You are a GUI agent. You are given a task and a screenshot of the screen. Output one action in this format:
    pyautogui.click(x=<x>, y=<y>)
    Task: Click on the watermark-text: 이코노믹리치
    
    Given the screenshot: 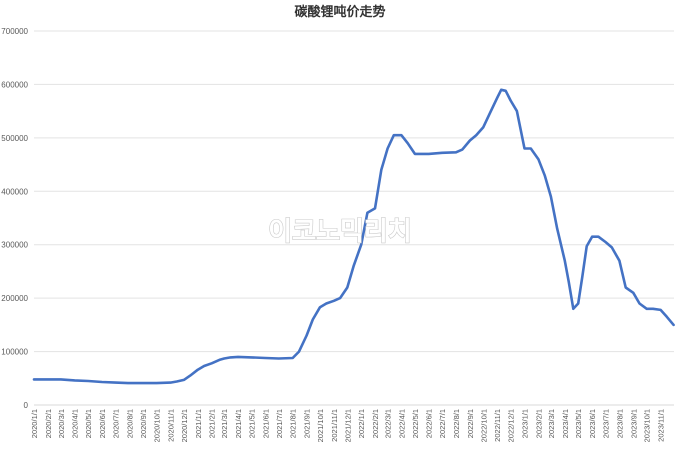 What is the action you would take?
    pyautogui.click(x=340, y=232)
    